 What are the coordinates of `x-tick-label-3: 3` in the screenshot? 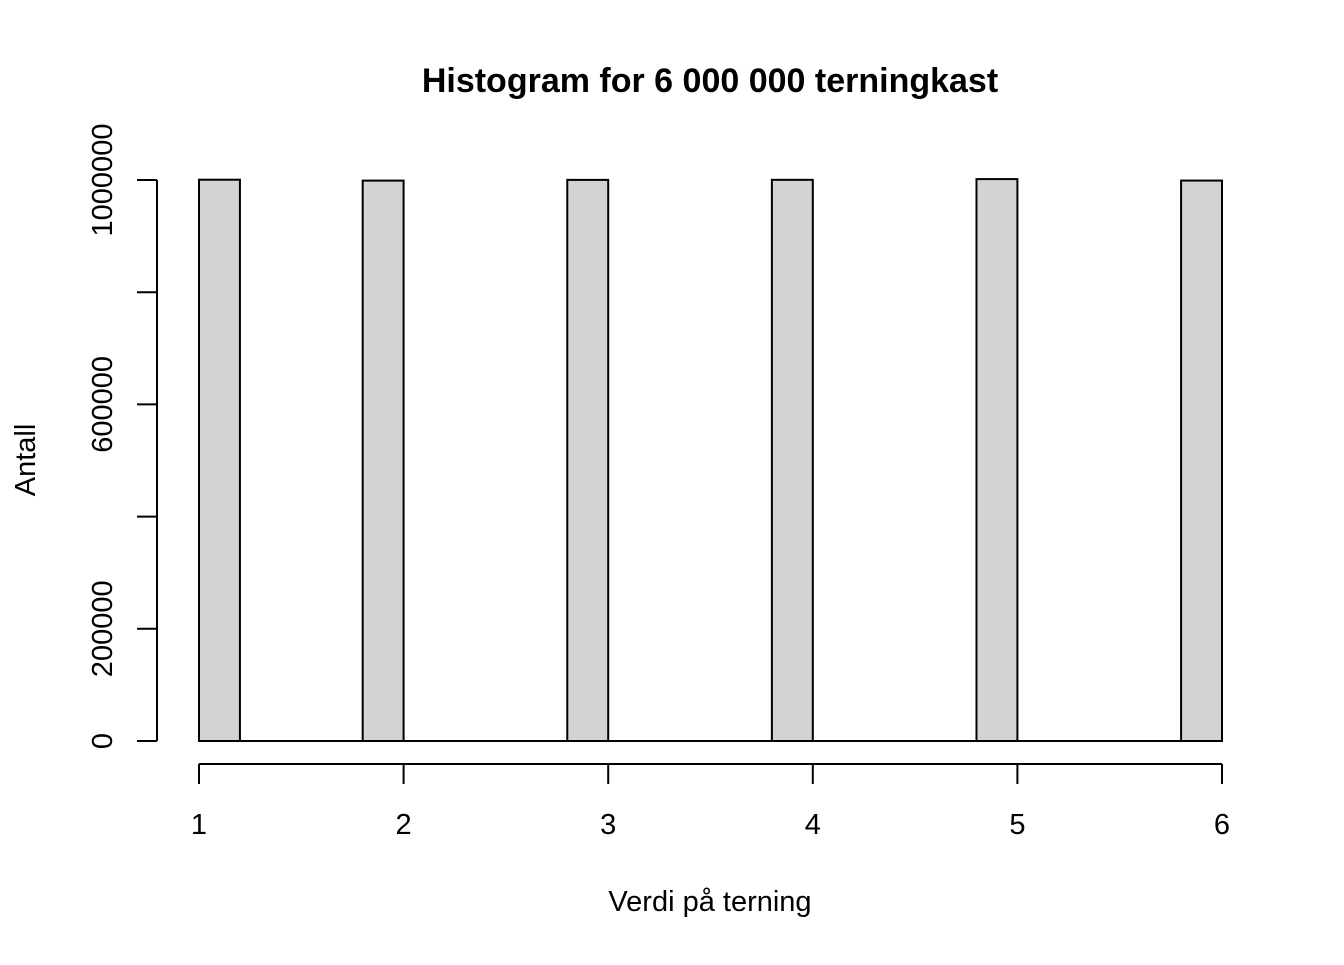 It's located at (608, 825).